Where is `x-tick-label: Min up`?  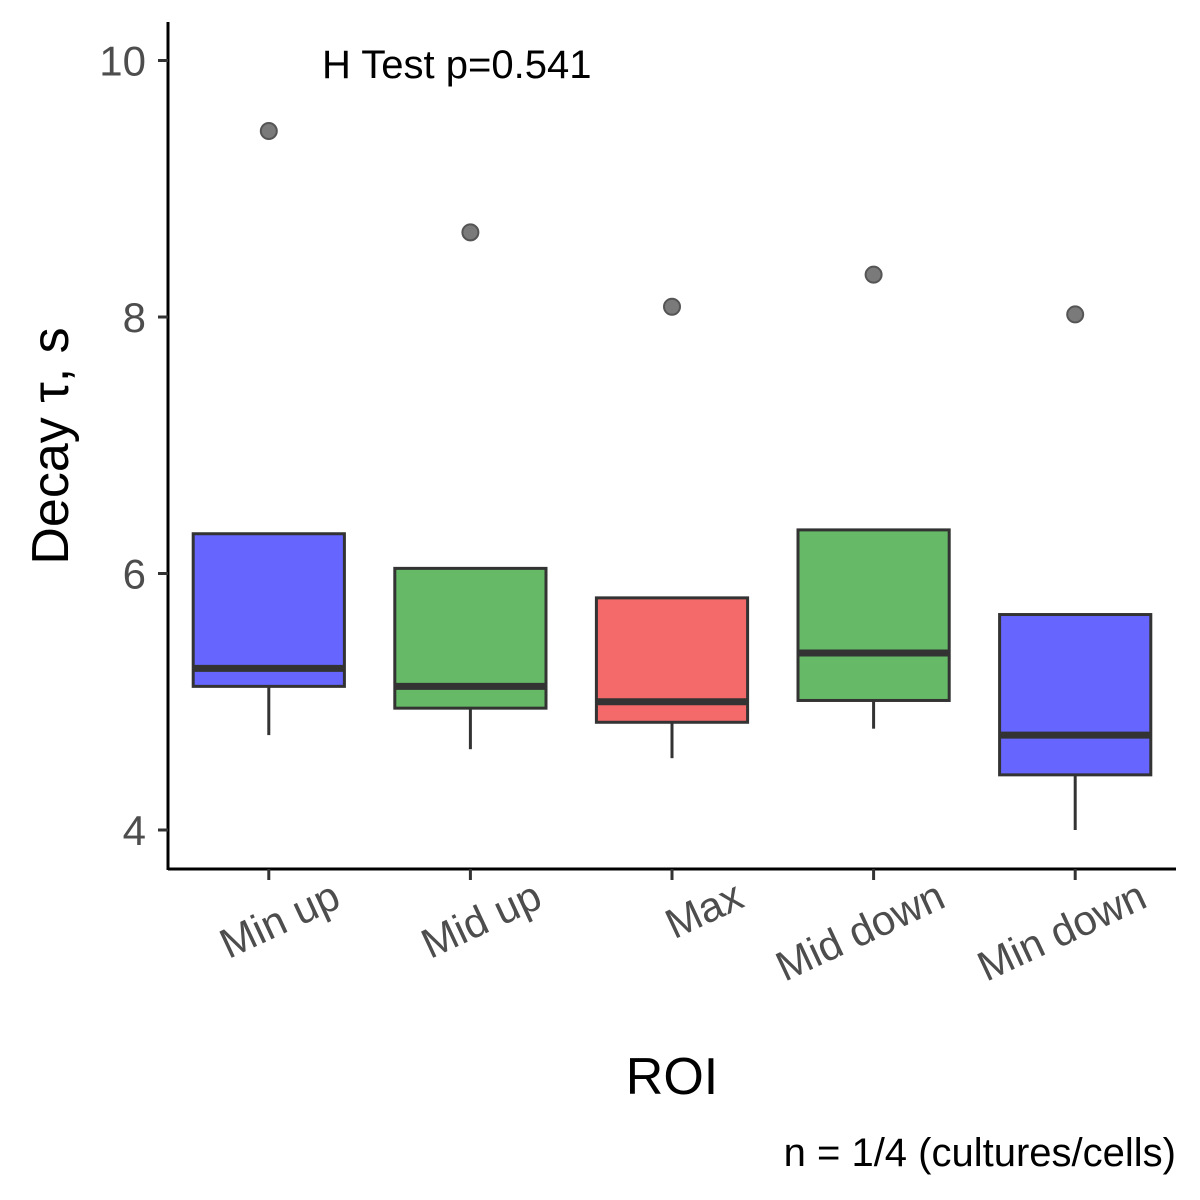 x-tick-label: Min up is located at coordinates (279, 920).